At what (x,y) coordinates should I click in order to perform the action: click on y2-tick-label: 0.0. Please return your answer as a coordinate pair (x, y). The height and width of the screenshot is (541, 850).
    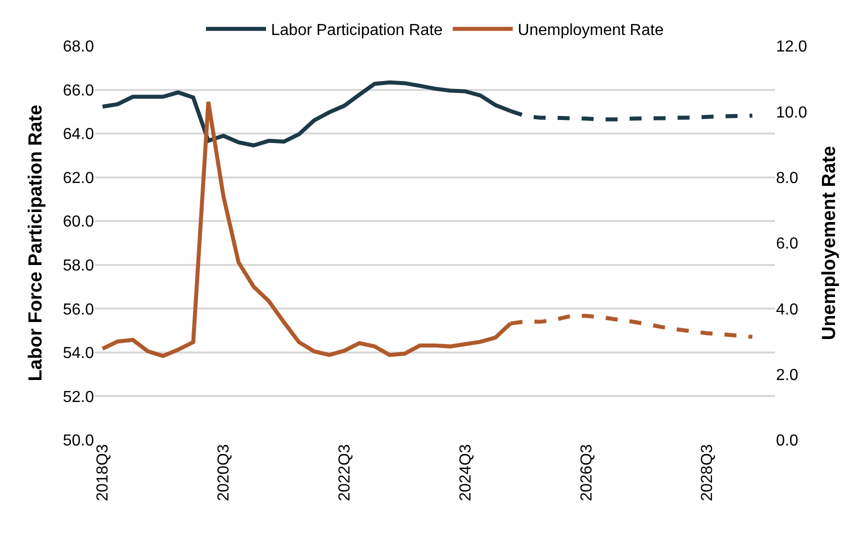
    Looking at the image, I should click on (787, 441).